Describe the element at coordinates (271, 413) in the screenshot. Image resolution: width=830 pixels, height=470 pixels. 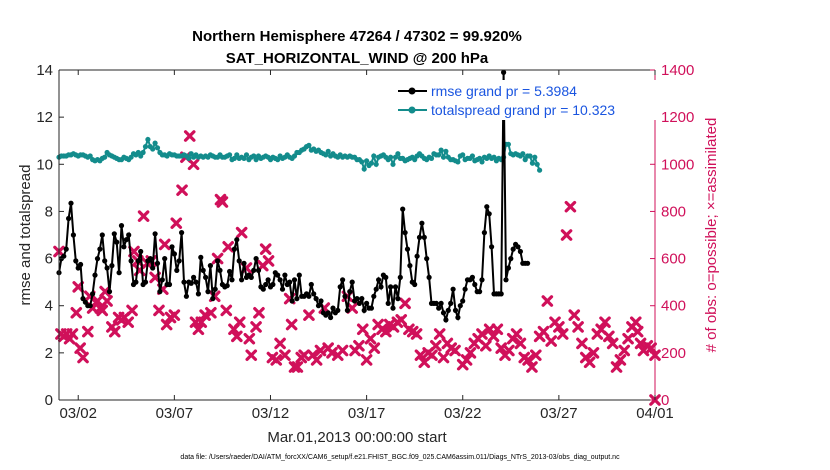
I see `x-tick-label-2: 03/12` at that location.